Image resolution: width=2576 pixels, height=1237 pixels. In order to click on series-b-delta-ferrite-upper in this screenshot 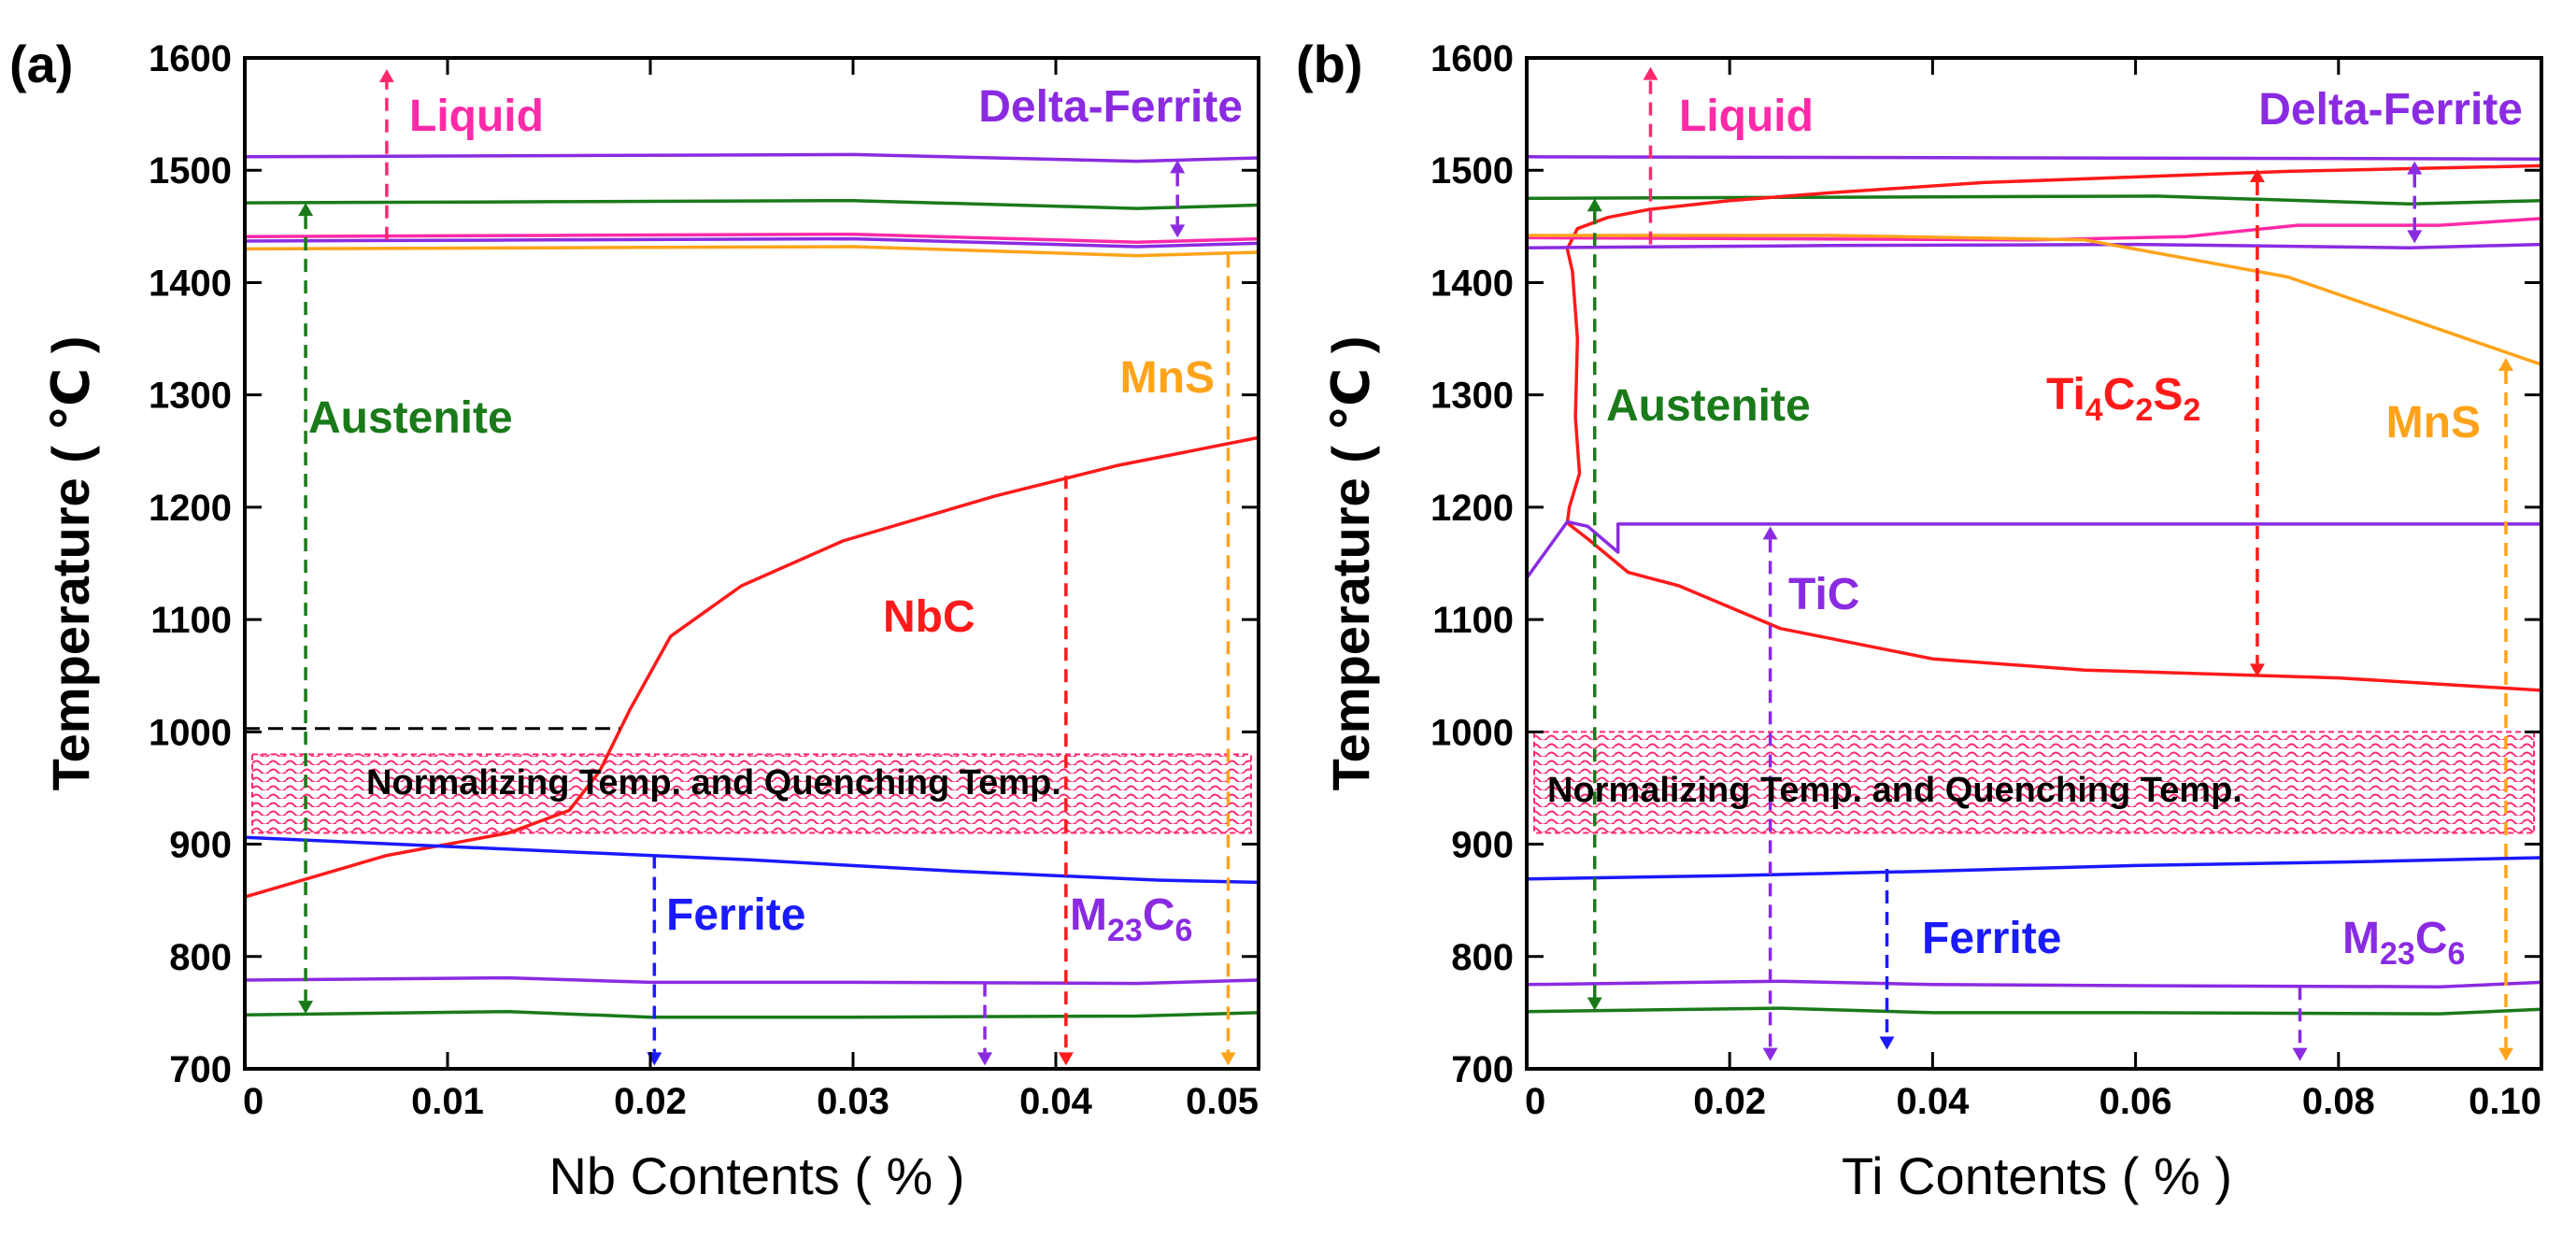, I will do `click(2034, 158)`.